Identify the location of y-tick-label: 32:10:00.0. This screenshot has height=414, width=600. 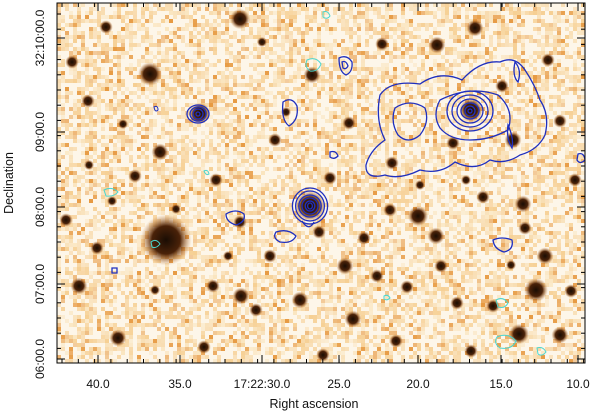
(40, 37).